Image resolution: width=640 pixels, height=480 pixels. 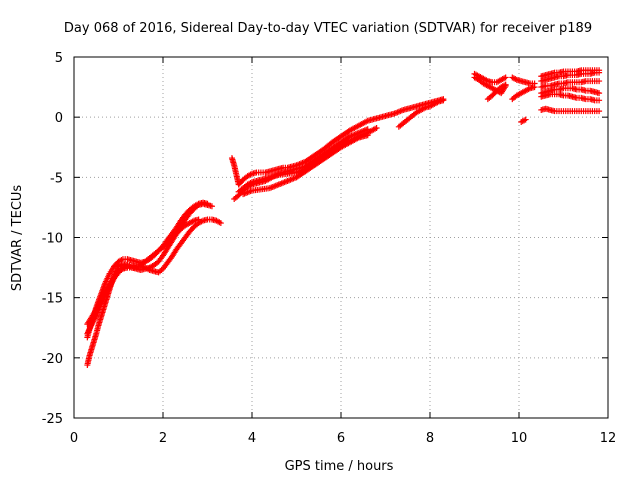 I want to click on x-tick-label: 6, so click(x=341, y=438).